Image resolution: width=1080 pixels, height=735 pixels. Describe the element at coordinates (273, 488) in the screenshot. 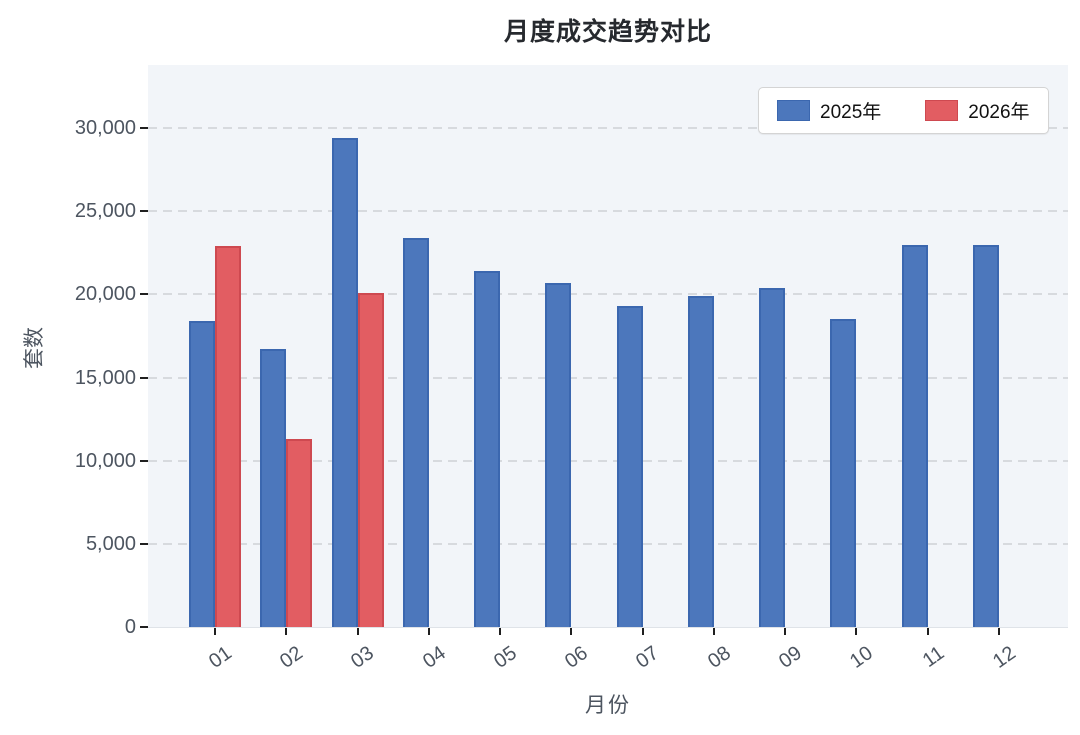

I see `bar-2025年-02` at that location.